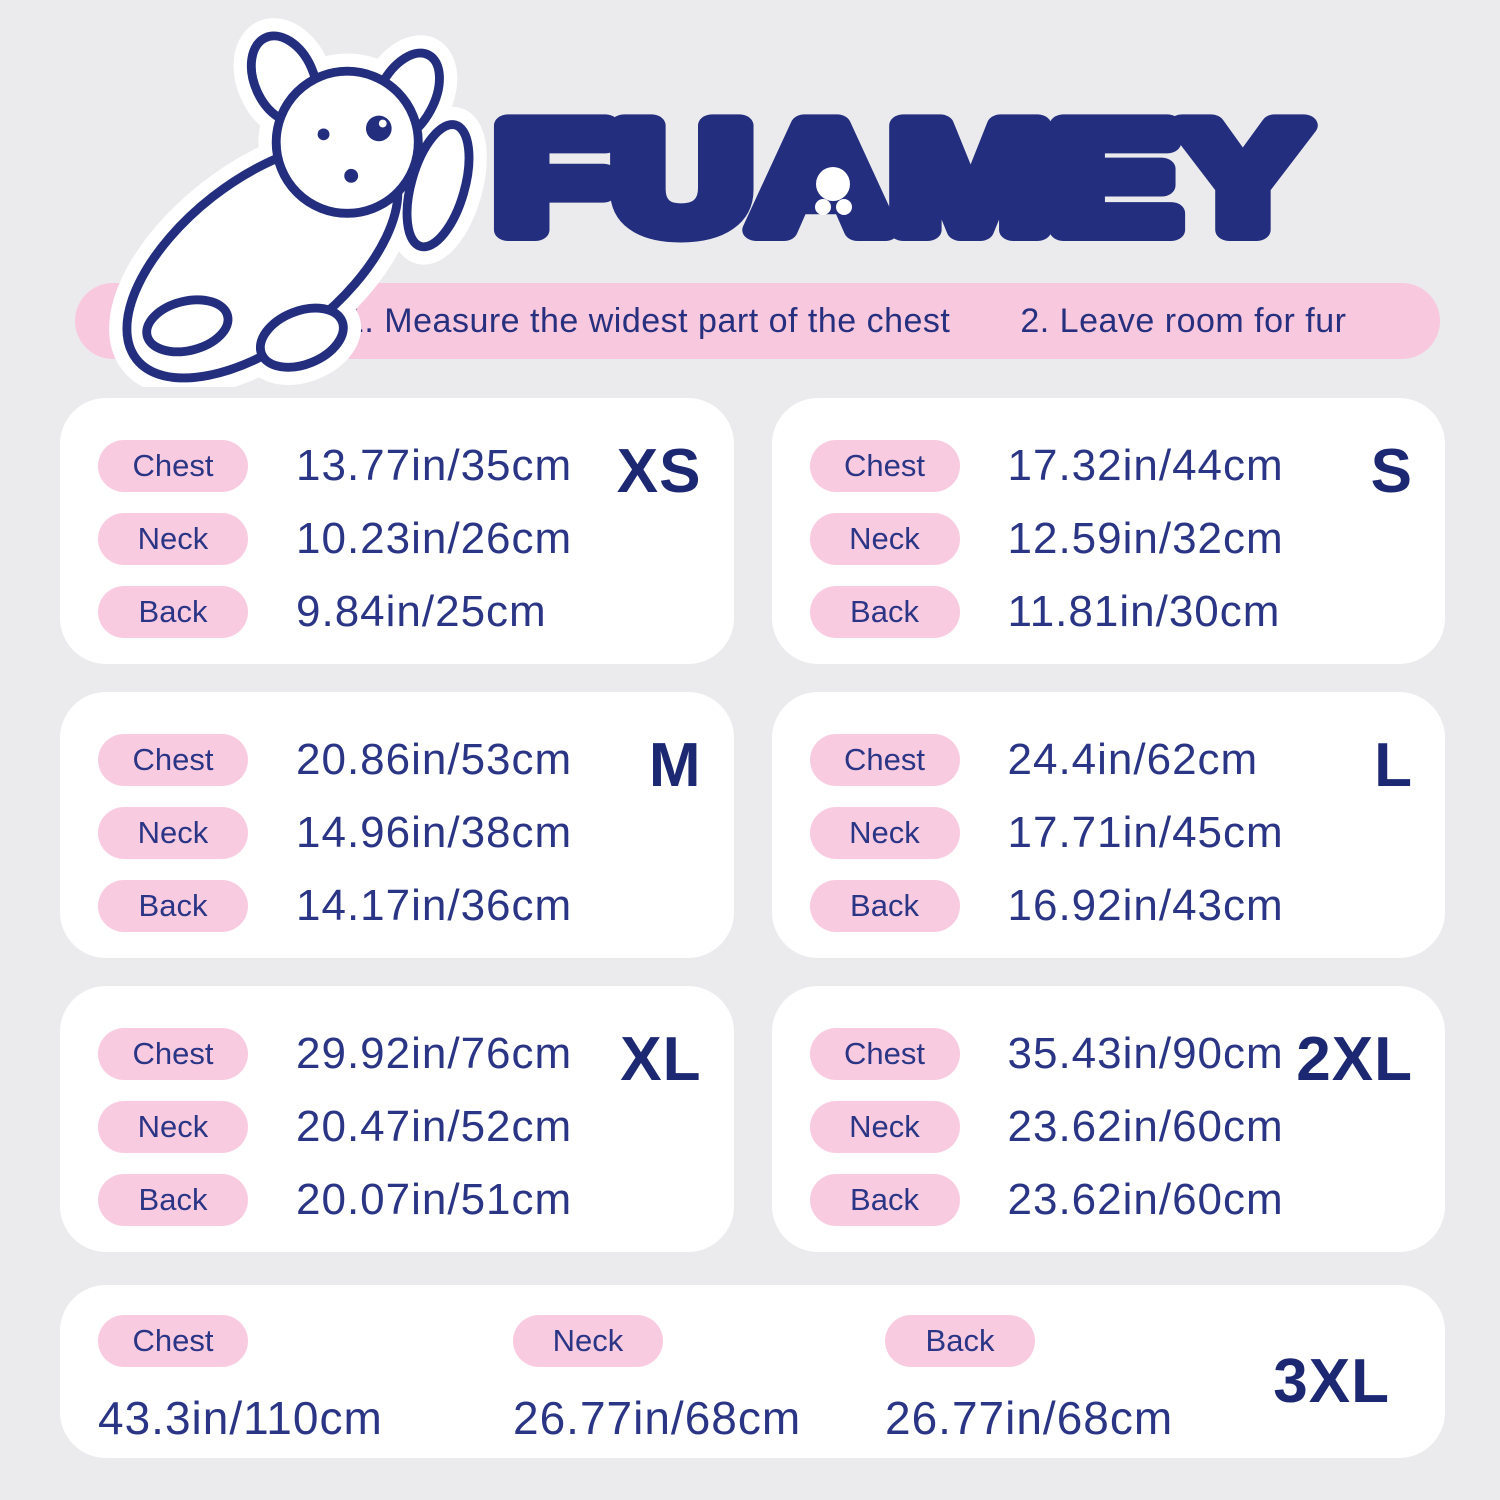  What do you see at coordinates (434, 1053) in the screenshot?
I see `chest-value: 29.92in/76cm` at bounding box center [434, 1053].